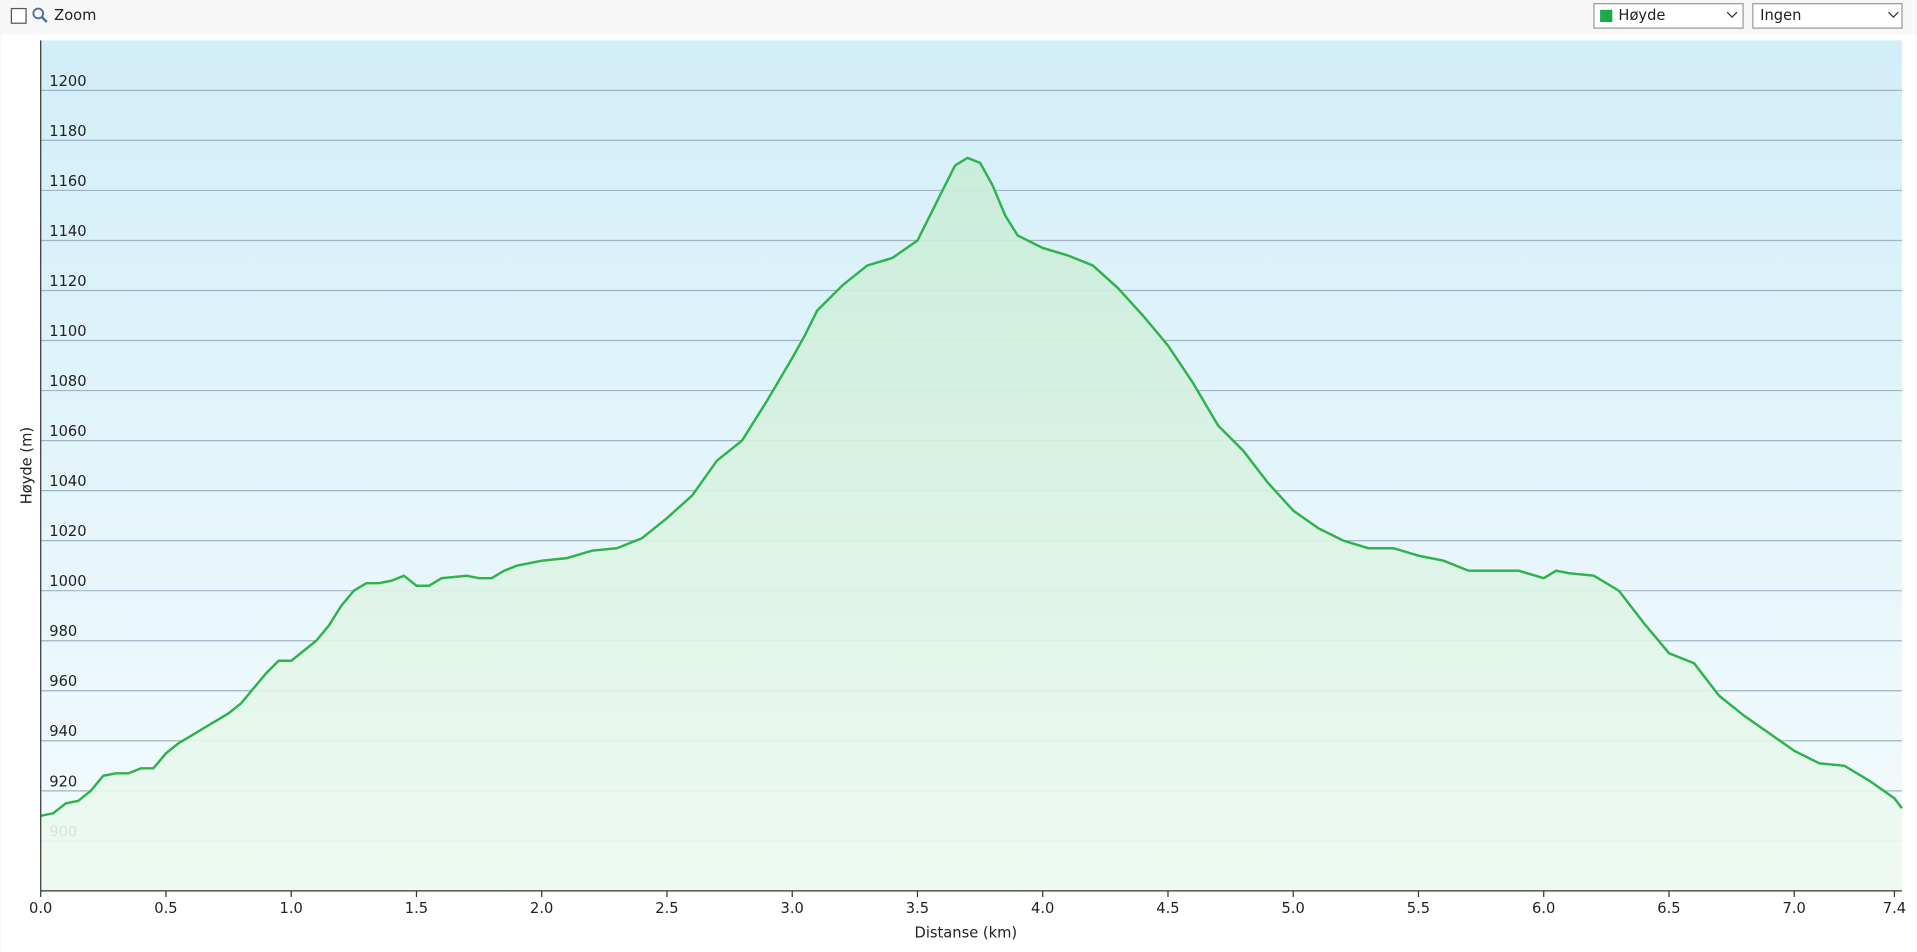 The height and width of the screenshot is (952, 1917). I want to click on y-tick-label: 1080, so click(67, 381).